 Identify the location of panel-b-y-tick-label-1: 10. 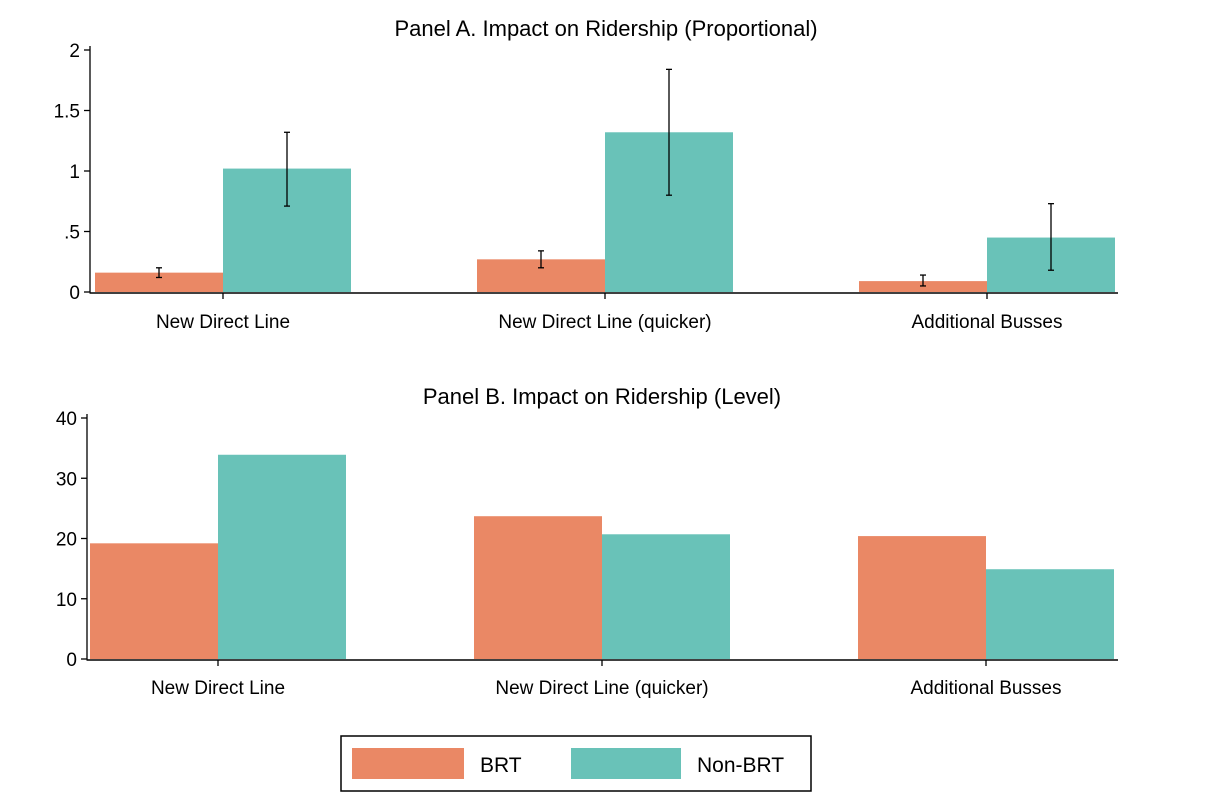
(66, 600).